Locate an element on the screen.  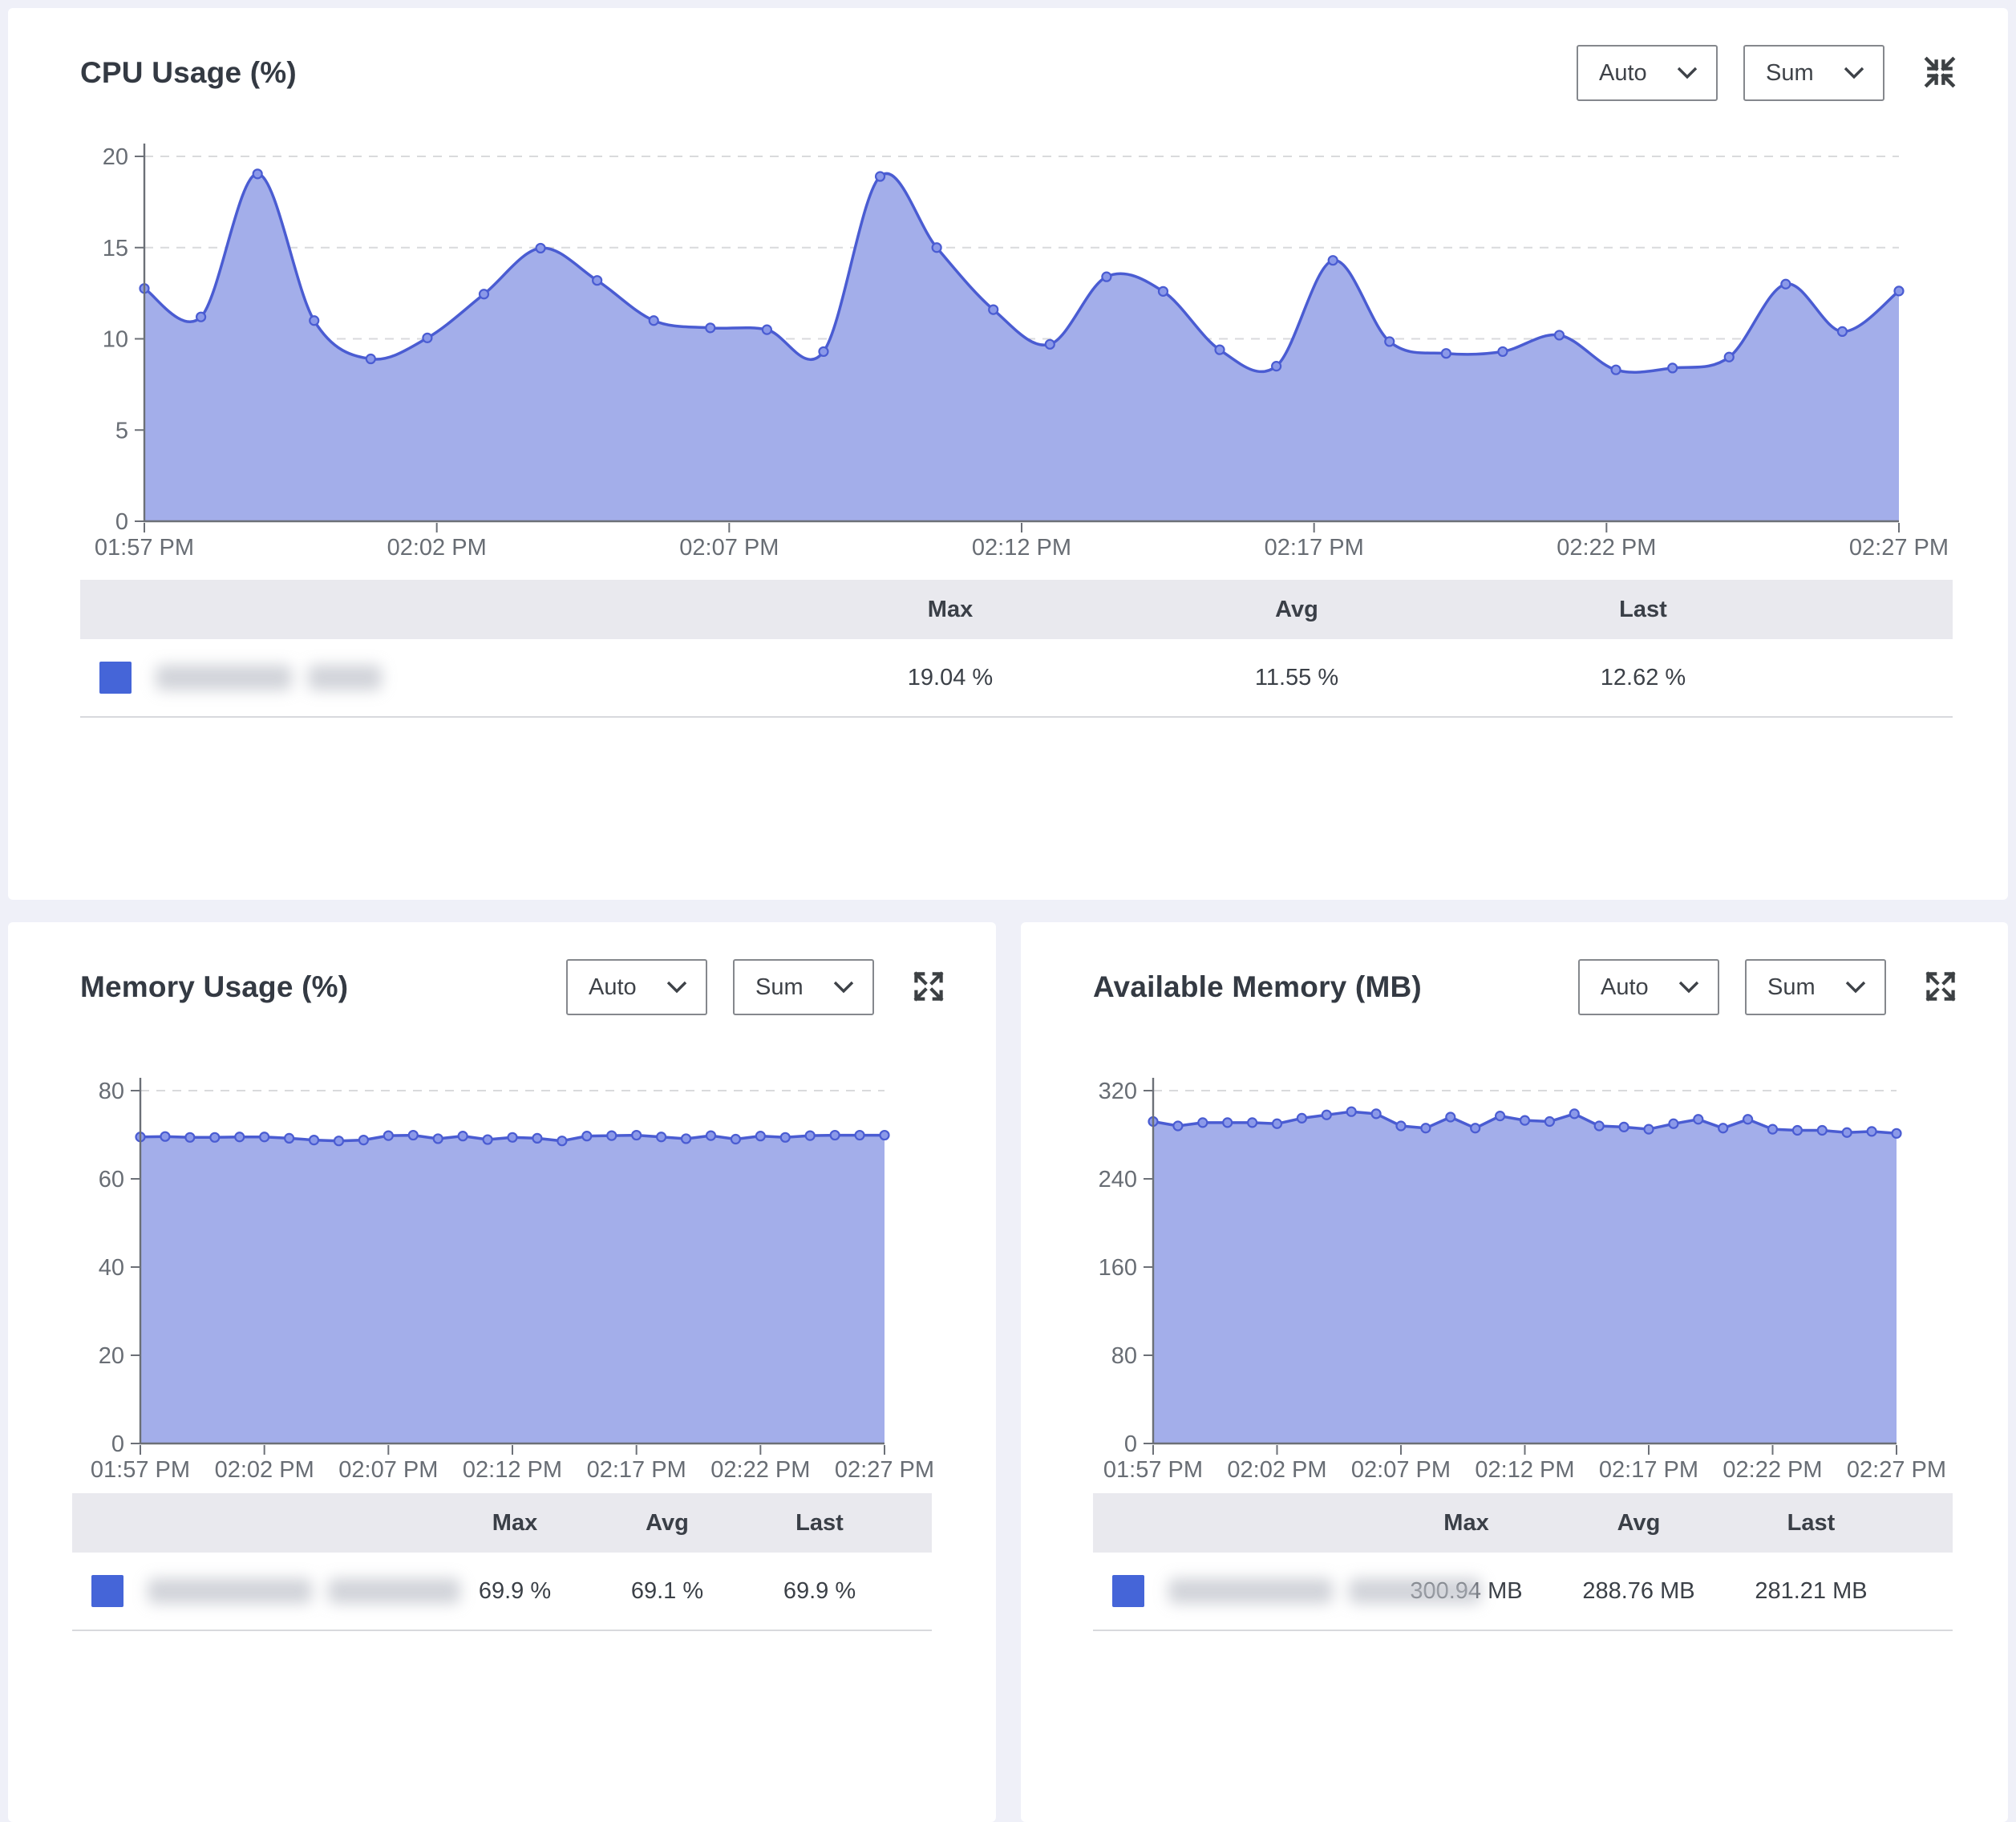
avg-value: 288.76 MB is located at coordinates (1638, 1590).